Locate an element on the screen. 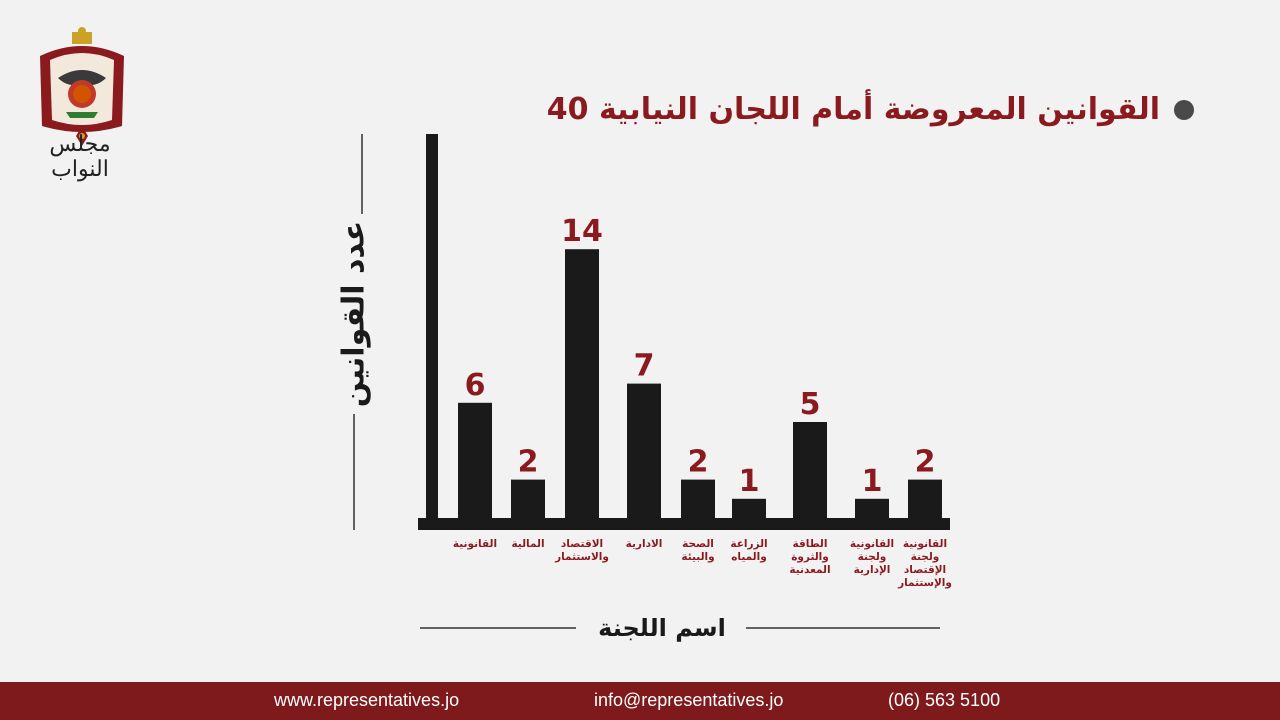 Image resolution: width=1280 pixels, height=720 pixels. y-axis-bar is located at coordinates (432, 332).